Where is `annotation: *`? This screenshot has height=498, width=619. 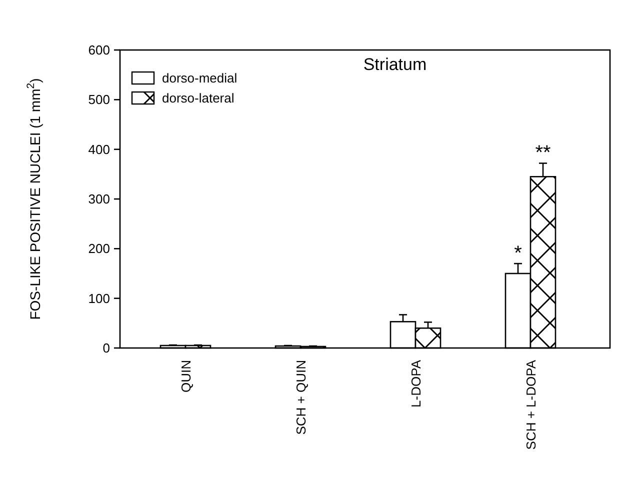 annotation: * is located at coordinates (518, 253).